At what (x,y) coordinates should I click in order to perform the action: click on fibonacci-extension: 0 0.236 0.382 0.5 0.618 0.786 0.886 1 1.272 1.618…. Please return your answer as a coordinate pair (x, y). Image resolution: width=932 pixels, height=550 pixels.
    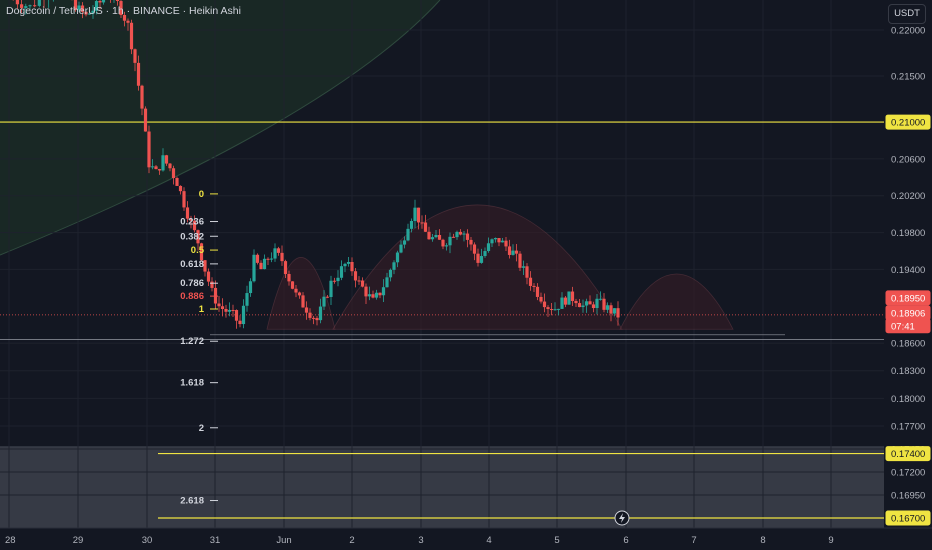
    Looking at the image, I should click on (199, 348).